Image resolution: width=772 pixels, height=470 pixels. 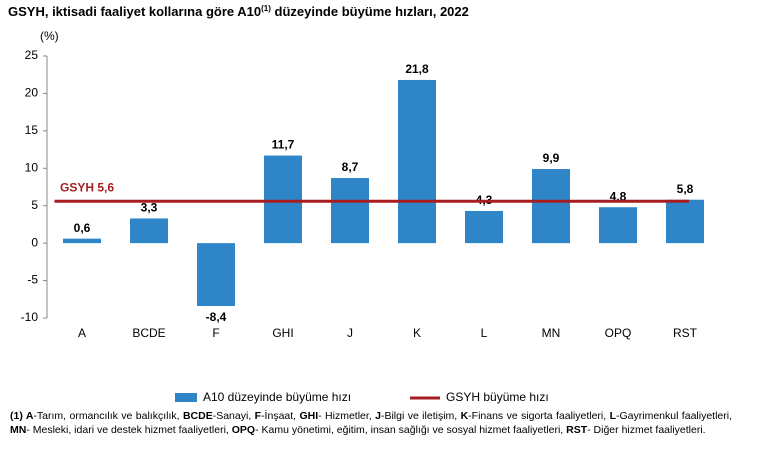 What do you see at coordinates (646, 430) in the screenshot?
I see `footnote-text: - Diğer hizmet faaliyetleri.` at bounding box center [646, 430].